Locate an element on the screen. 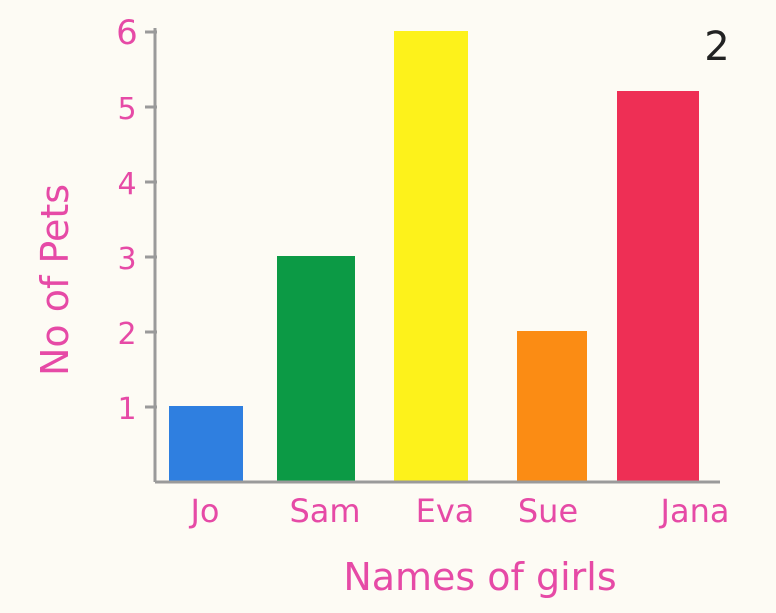  bar-jo is located at coordinates (206, 444).